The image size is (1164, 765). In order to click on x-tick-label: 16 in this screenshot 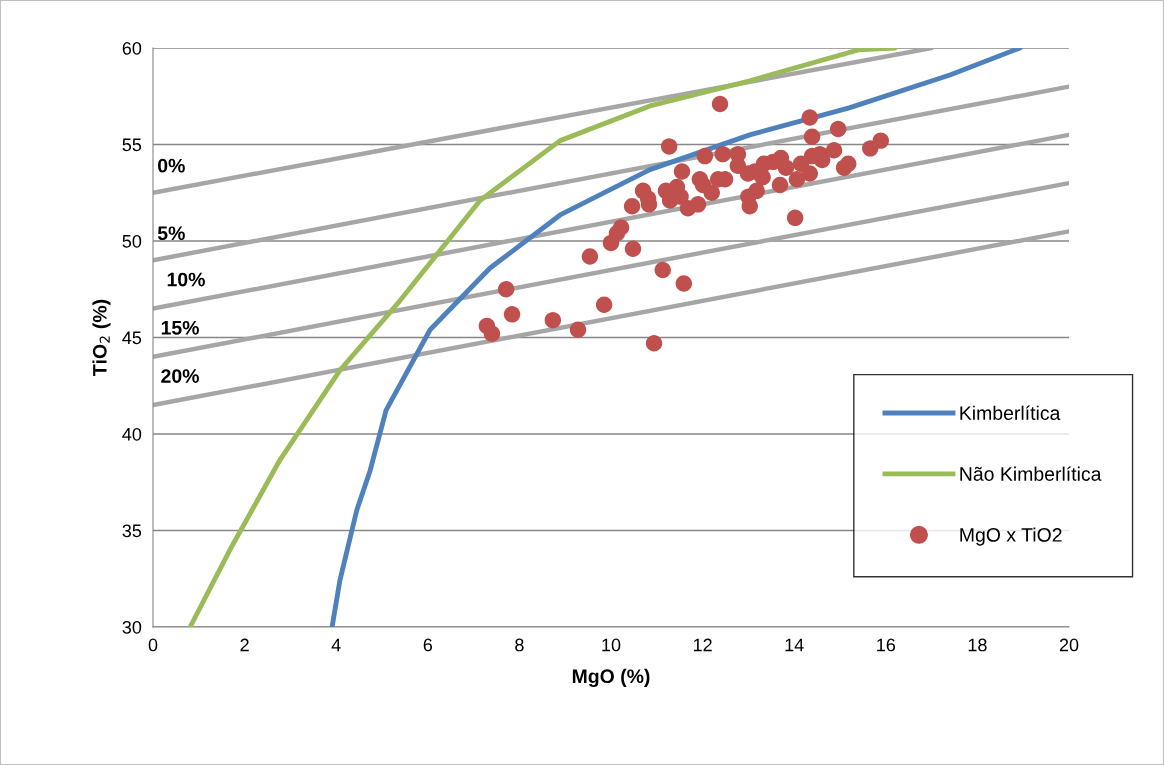, I will do `click(886, 645)`.